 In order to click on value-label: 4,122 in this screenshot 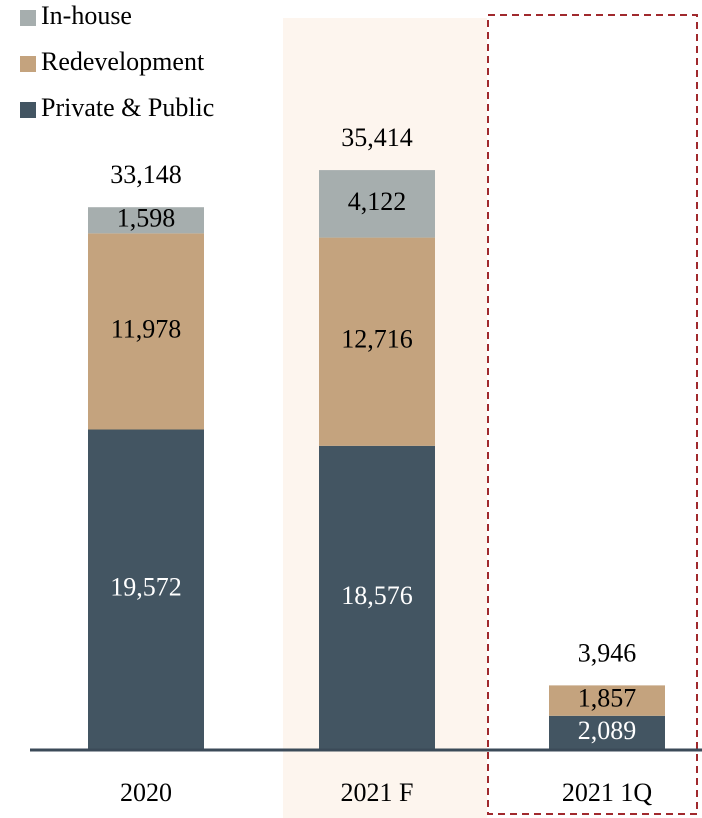, I will do `click(377, 201)`.